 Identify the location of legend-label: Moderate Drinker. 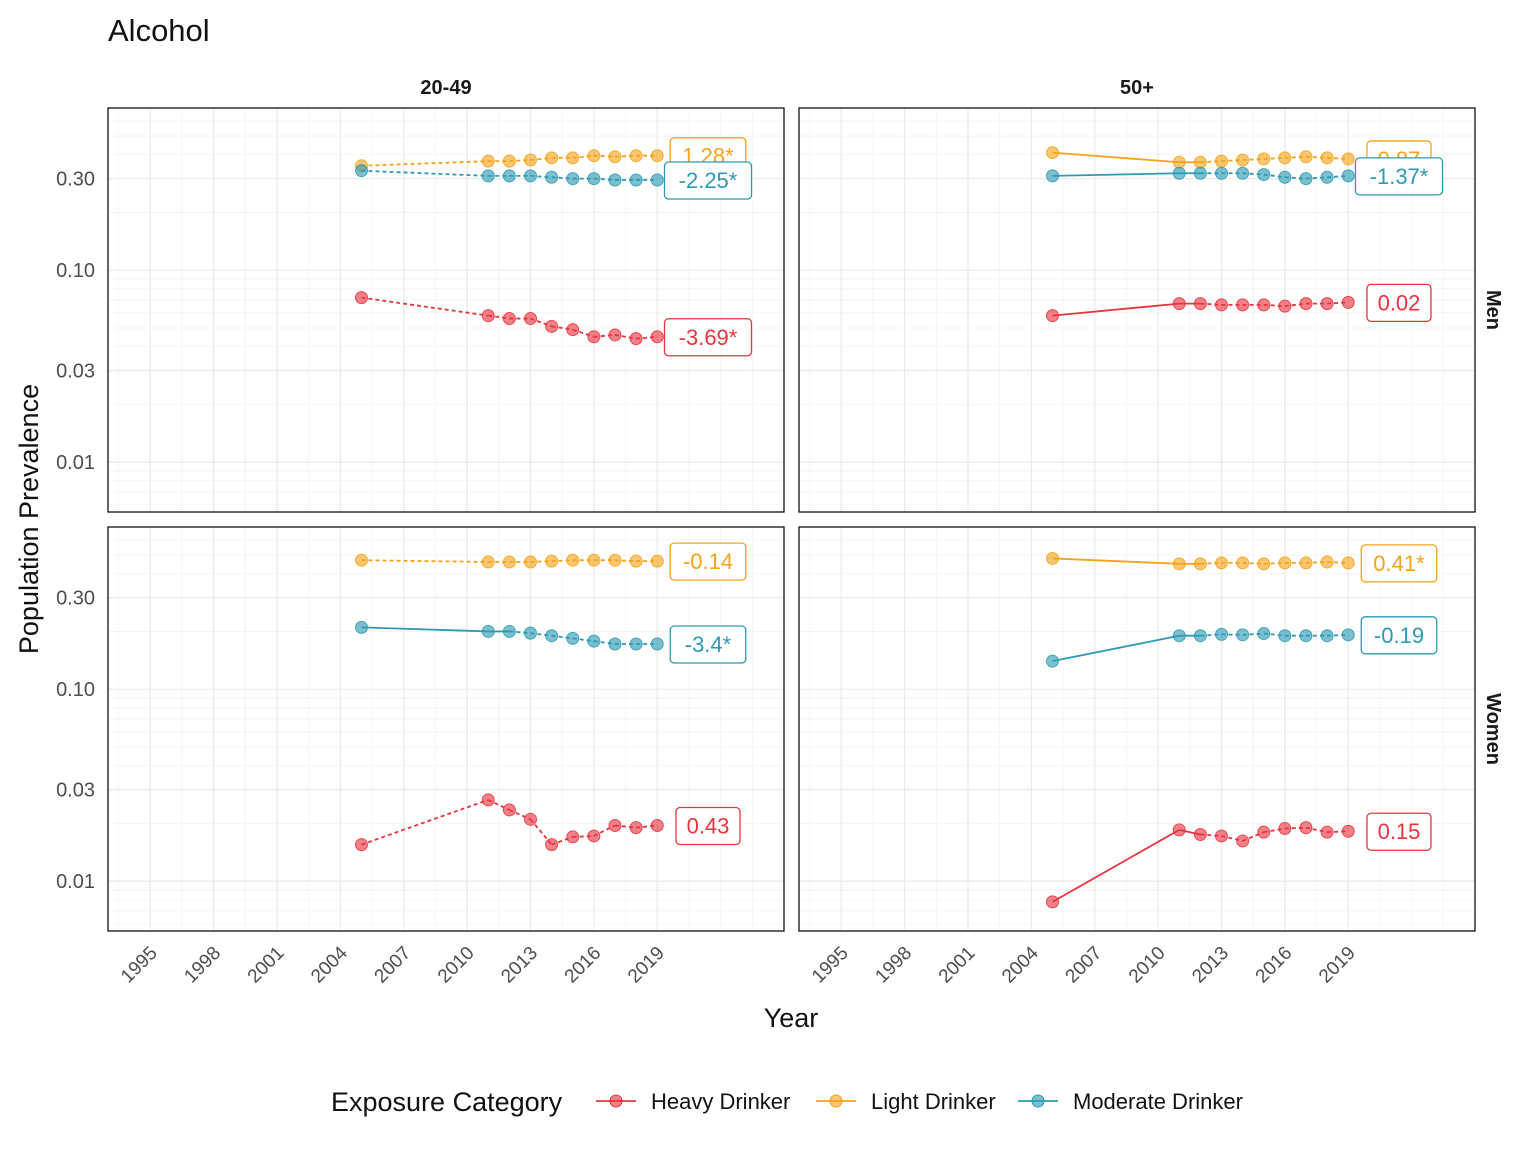
(1158, 1101).